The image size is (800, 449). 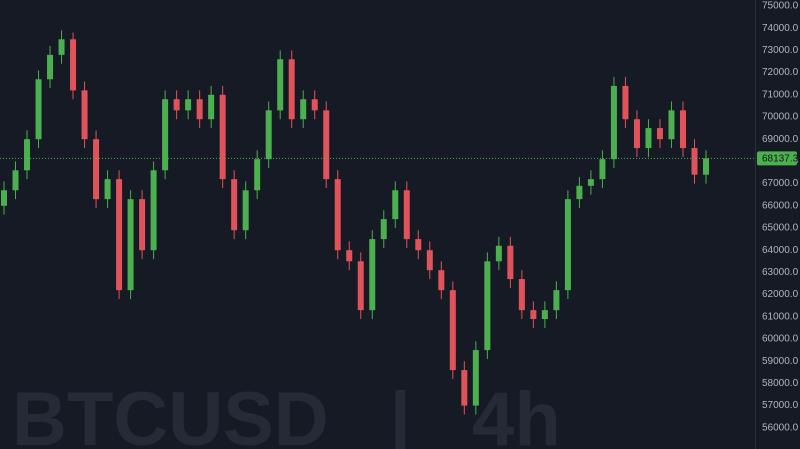 I want to click on y-tick-label: 73000.0, so click(x=780, y=50).